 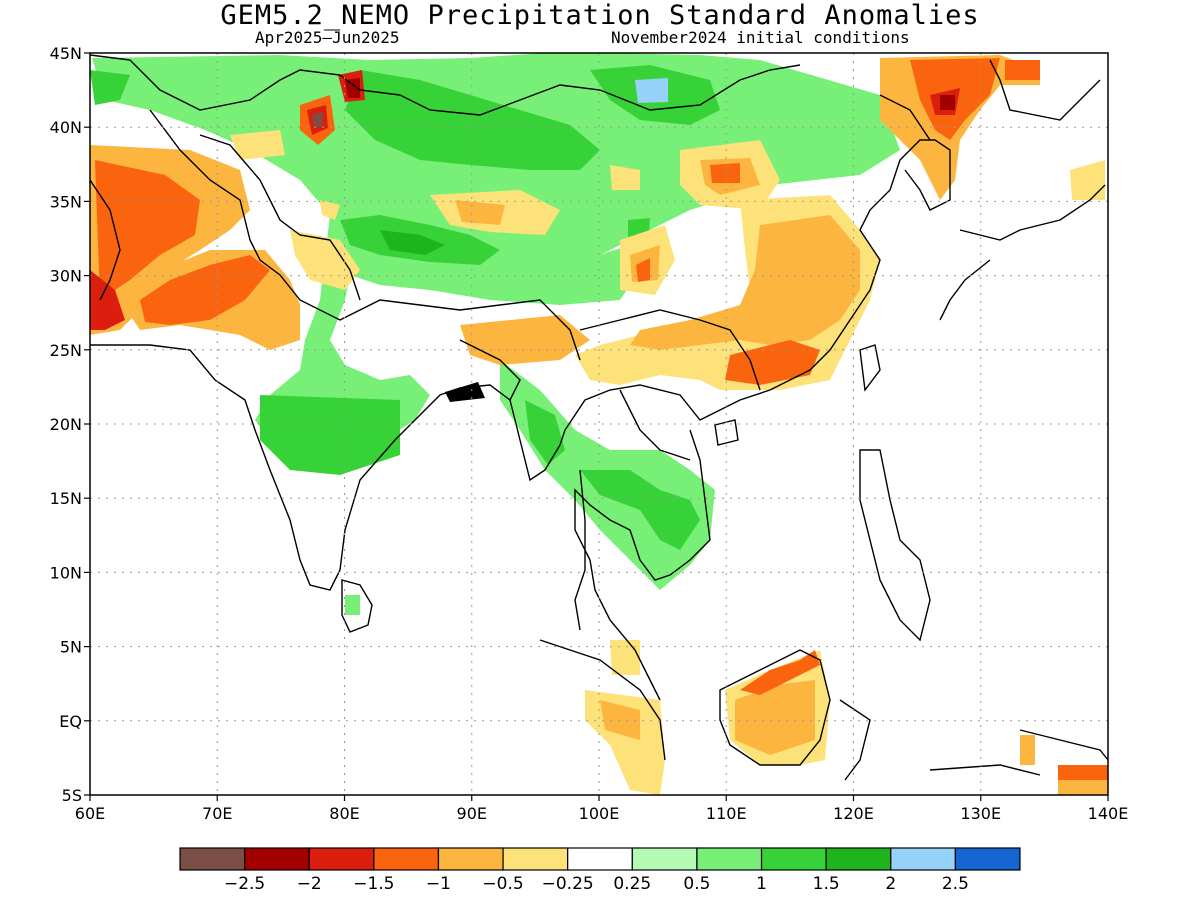 What do you see at coordinates (66, 572) in the screenshot?
I see `lat-tick-label: 10N` at bounding box center [66, 572].